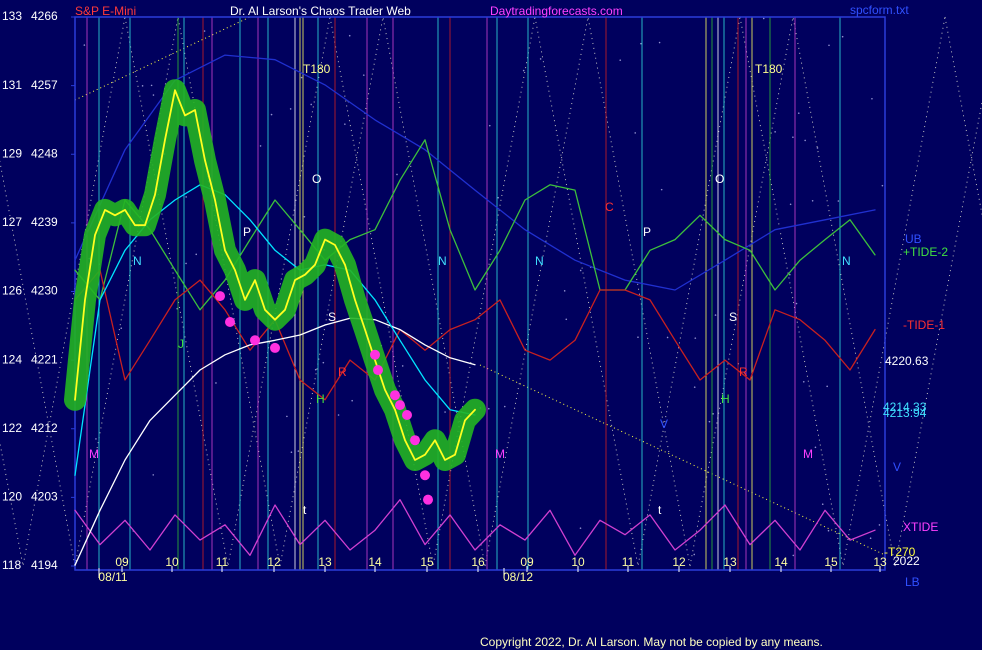 This screenshot has height=650, width=982. Describe the element at coordinates (12, 85) in the screenshot. I see `y-alt-label: 131` at that location.